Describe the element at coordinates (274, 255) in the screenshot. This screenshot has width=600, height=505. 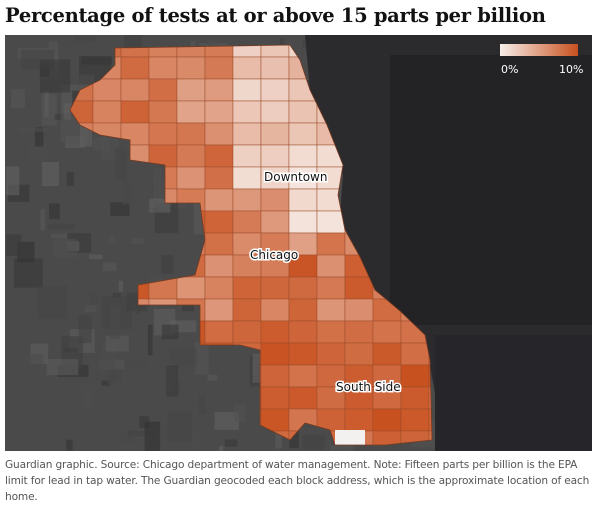
I see `label-chicago: Chicago` at that location.